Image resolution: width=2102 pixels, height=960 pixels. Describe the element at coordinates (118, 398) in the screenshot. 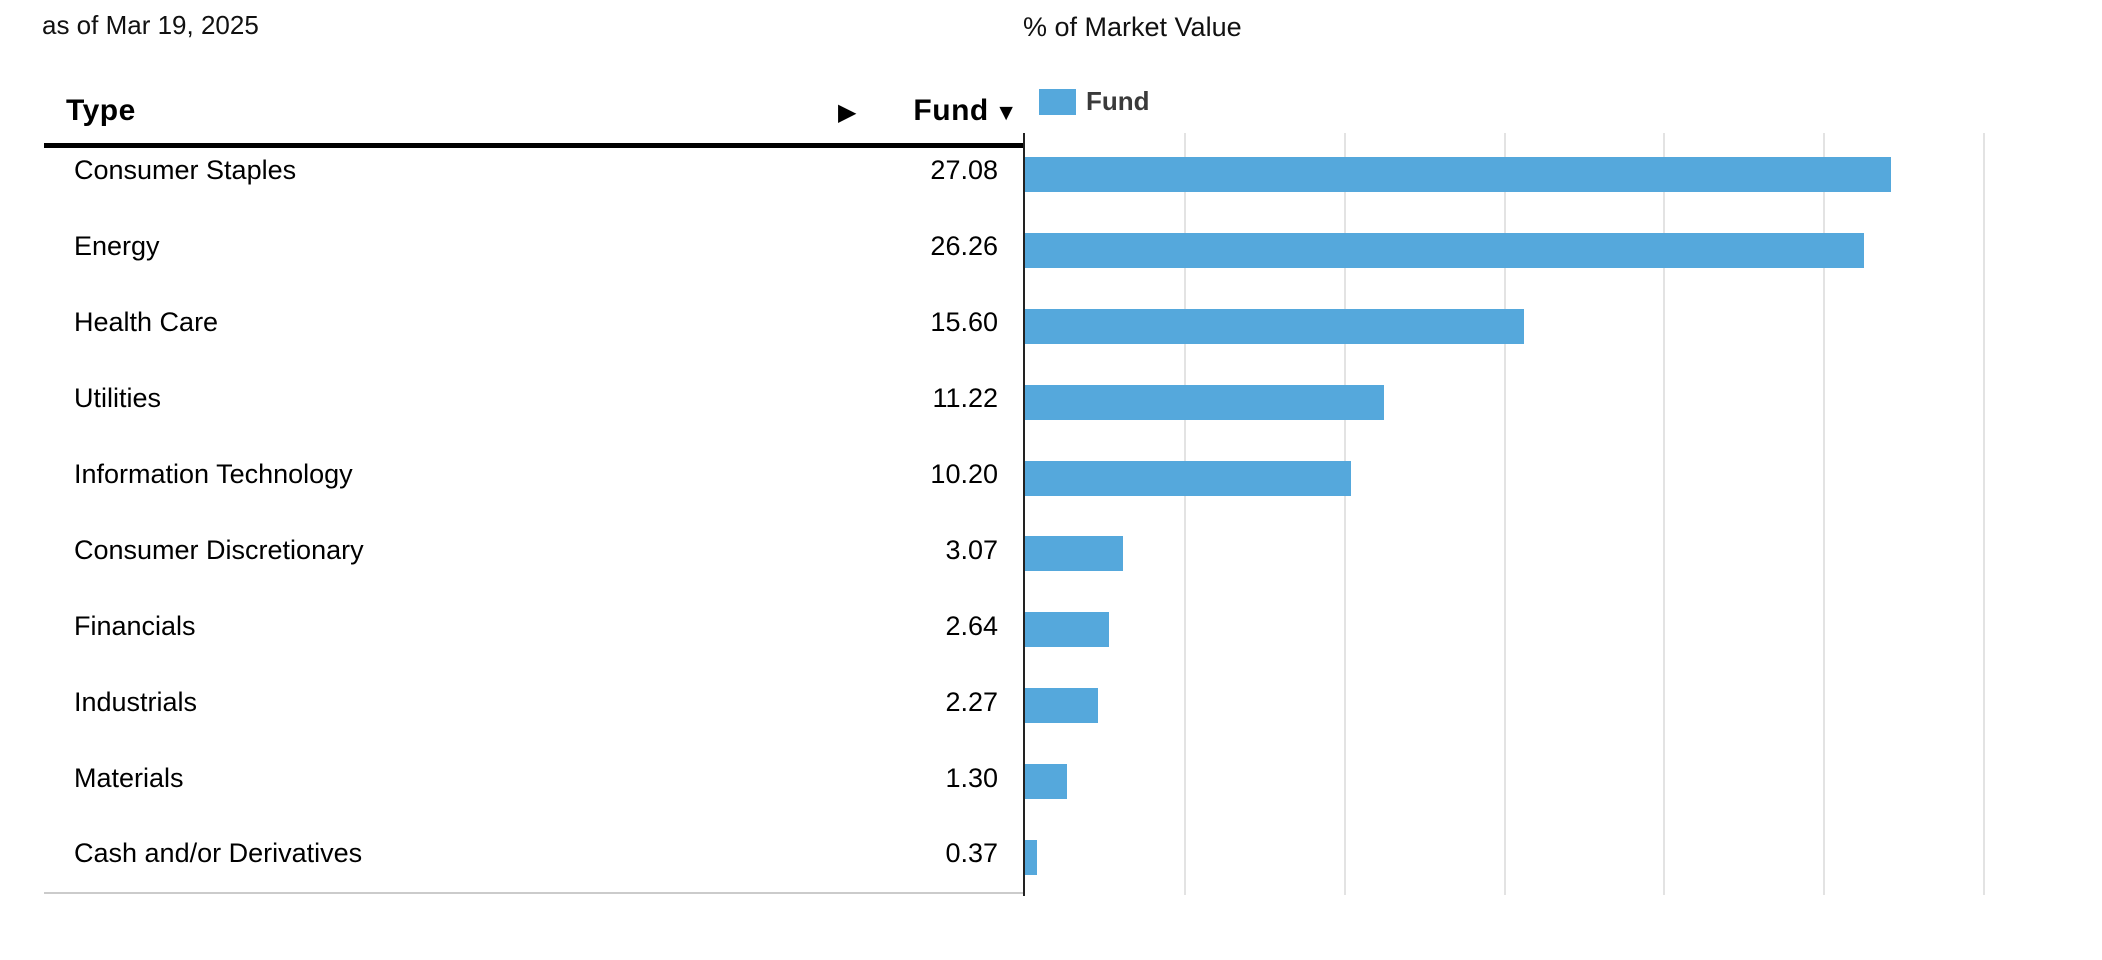

I see `row-label: Utilities` at that location.